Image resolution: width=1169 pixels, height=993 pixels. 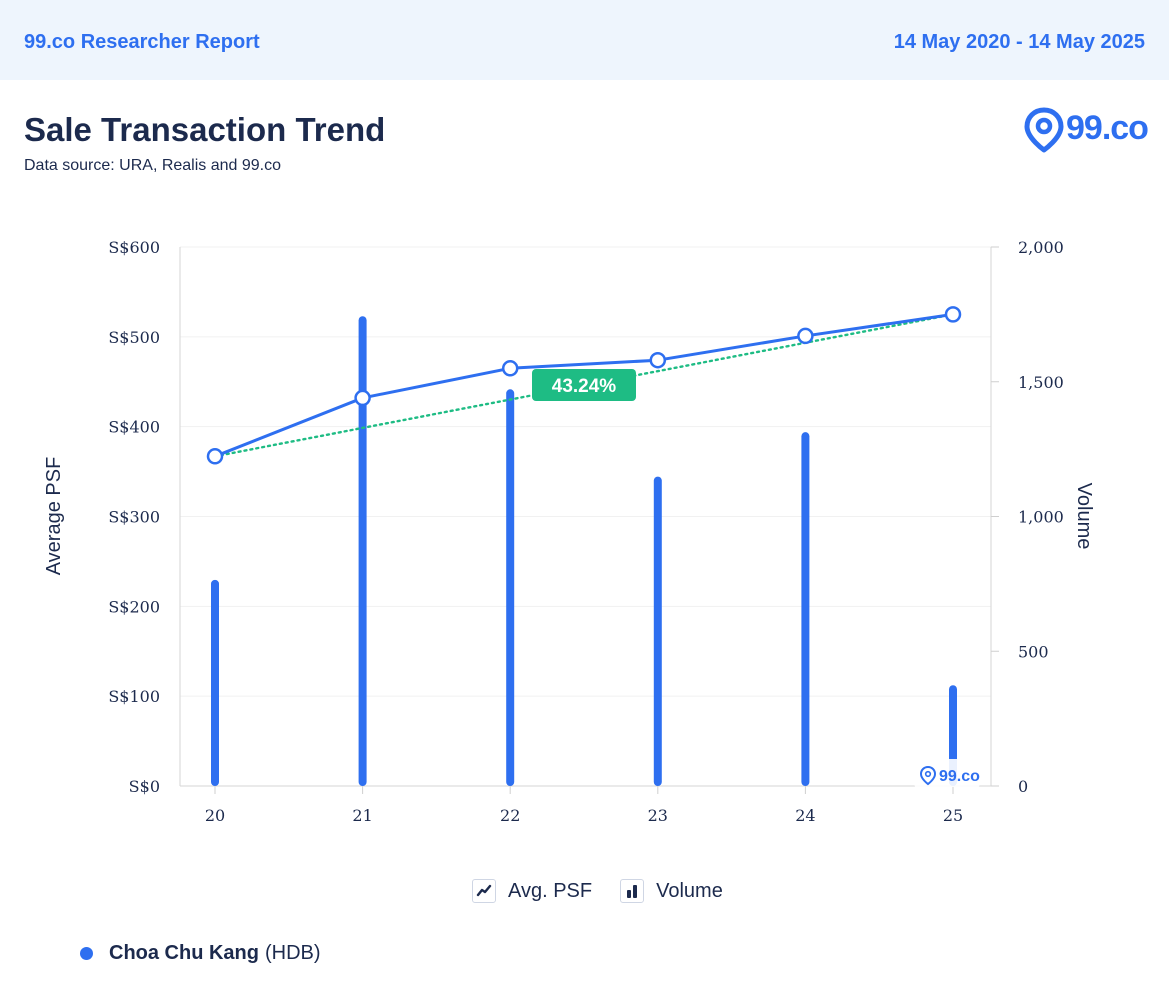 I want to click on y-tick-label: S$300, so click(x=134, y=517).